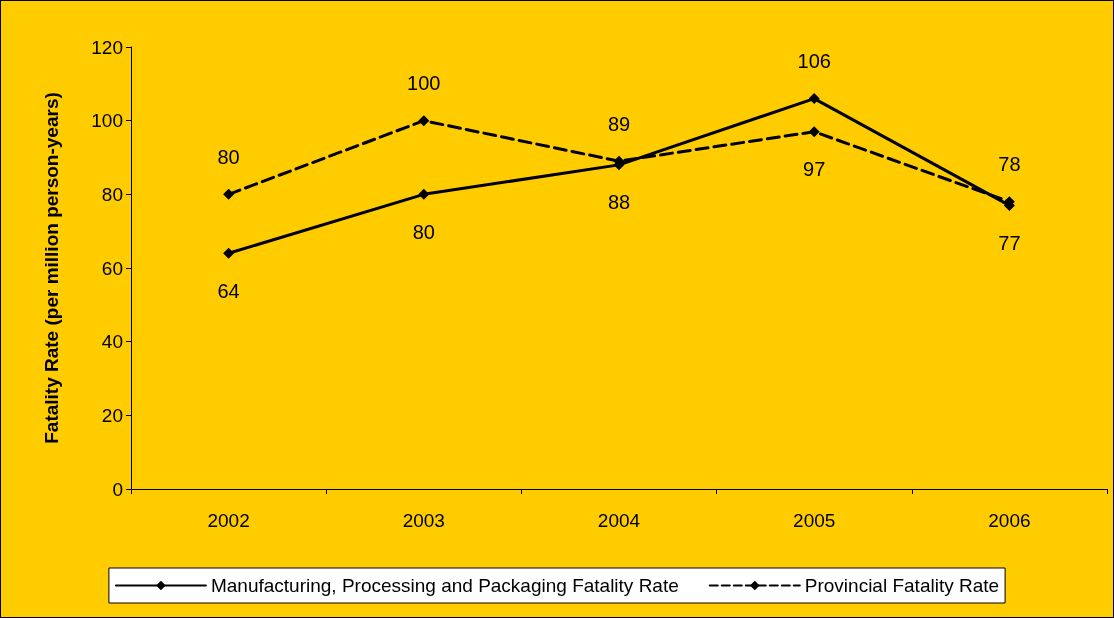  What do you see at coordinates (619, 520) in the screenshot?
I see `x-tick-label: 2004` at bounding box center [619, 520].